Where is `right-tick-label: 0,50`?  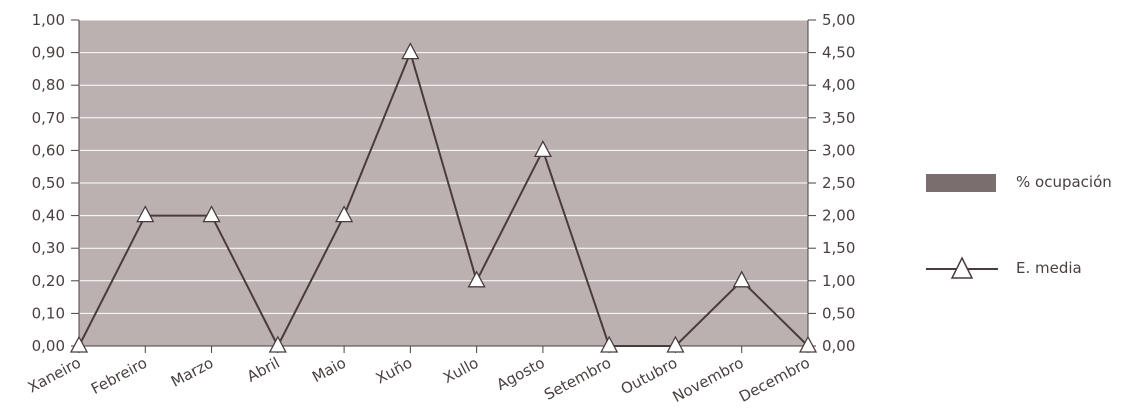 right-tick-label: 0,50 is located at coordinates (838, 313).